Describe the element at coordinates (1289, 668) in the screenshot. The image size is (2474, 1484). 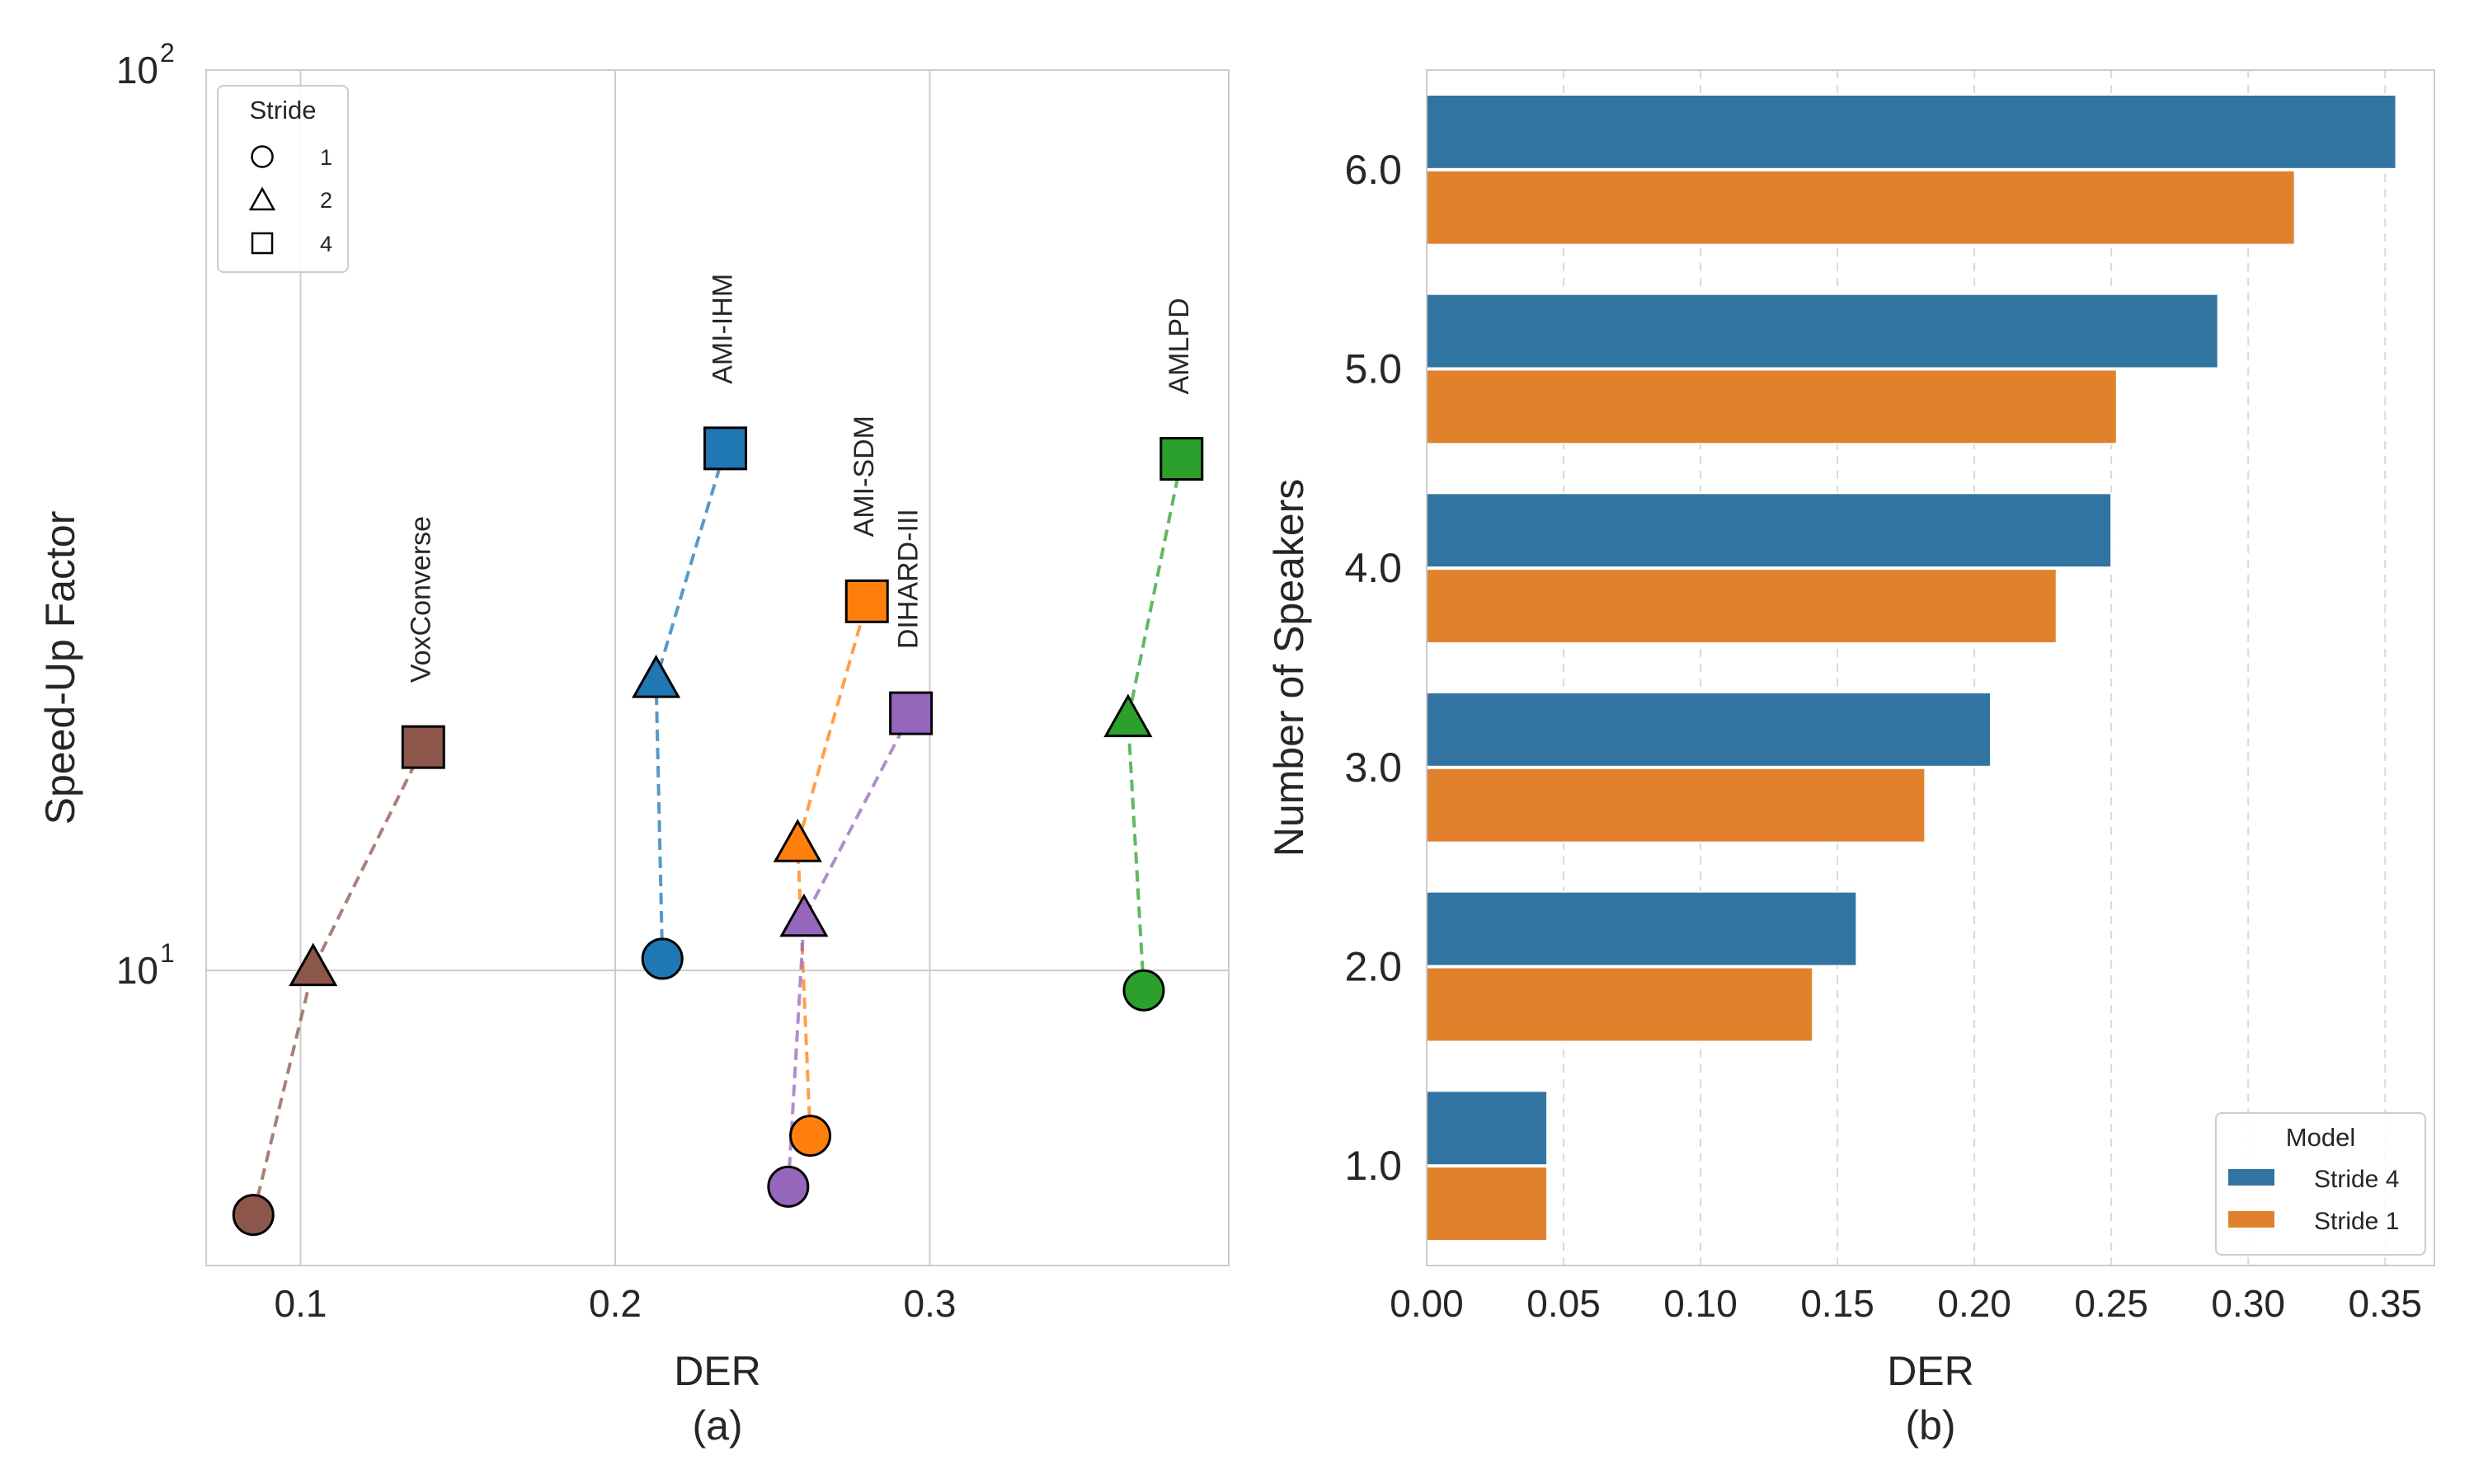
I see `b-y-axis-label: Number of Speakers` at that location.